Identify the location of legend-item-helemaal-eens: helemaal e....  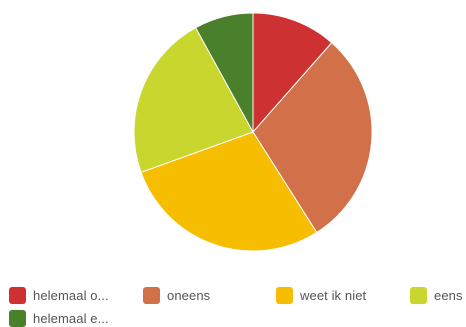
(59, 318).